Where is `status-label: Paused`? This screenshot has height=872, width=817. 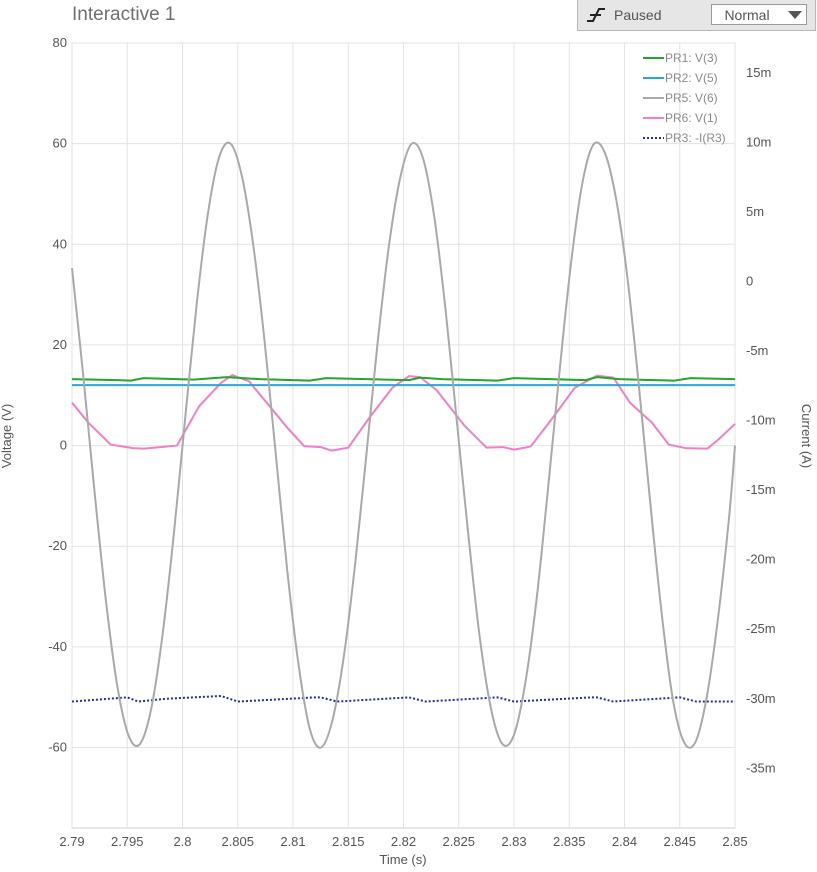 status-label: Paused is located at coordinates (638, 15).